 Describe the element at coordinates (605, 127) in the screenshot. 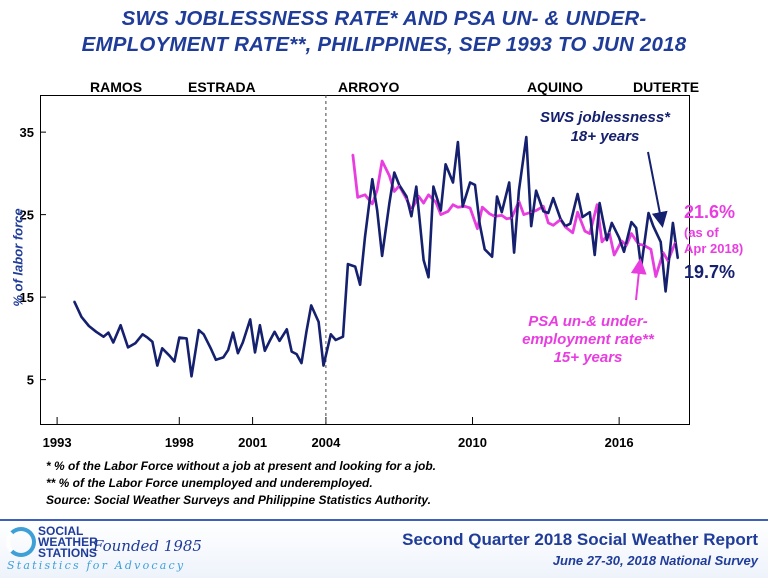

I see `sws-series-label: SWS joblessness* 18+ years` at that location.